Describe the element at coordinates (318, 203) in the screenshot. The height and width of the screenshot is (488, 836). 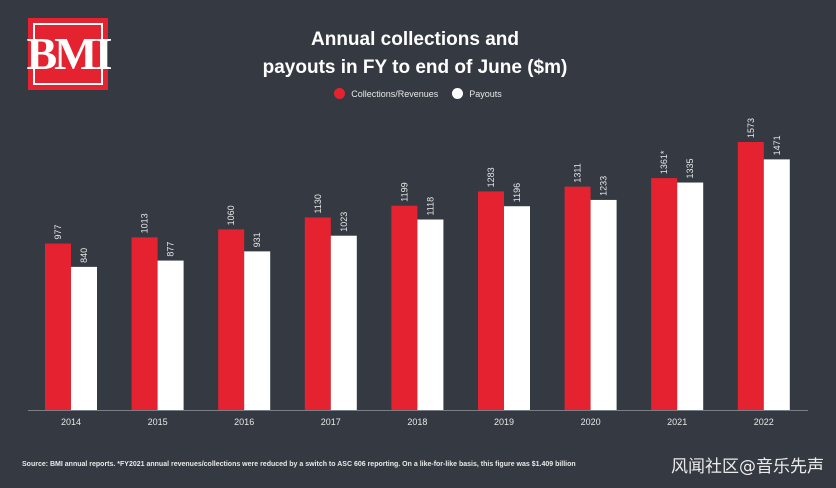
I see `data-label-collections-2017: 1130` at that location.